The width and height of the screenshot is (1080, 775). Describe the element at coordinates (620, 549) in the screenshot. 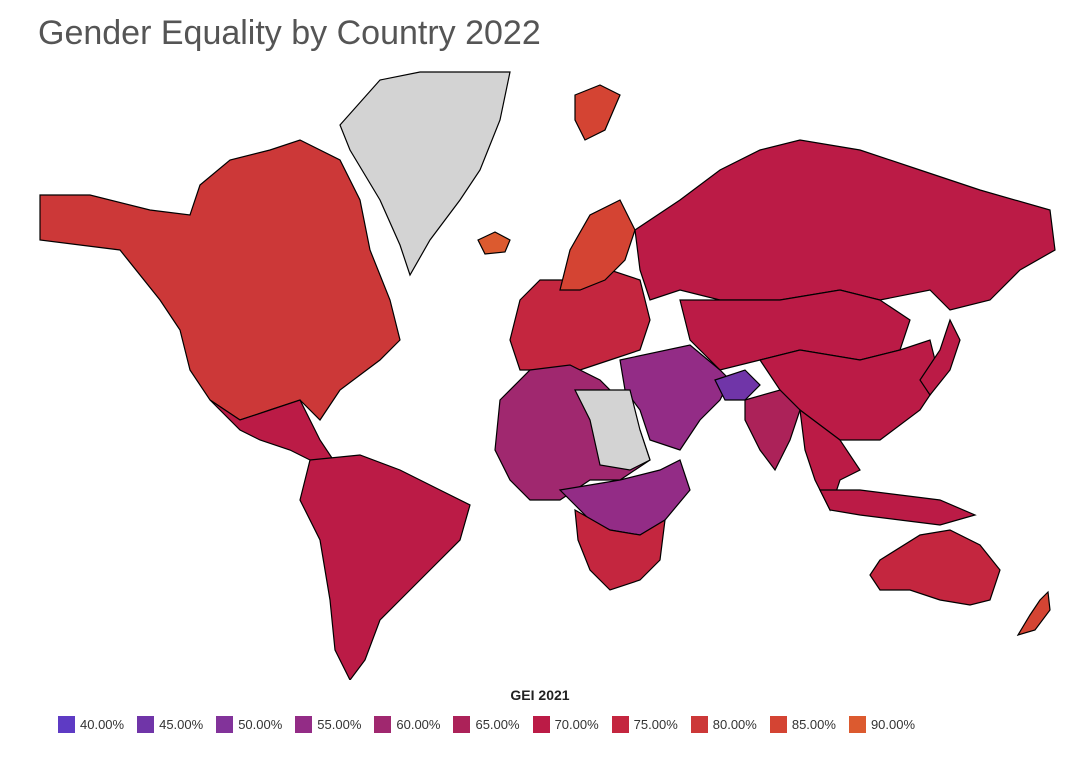

I see `region-southern-africa` at that location.